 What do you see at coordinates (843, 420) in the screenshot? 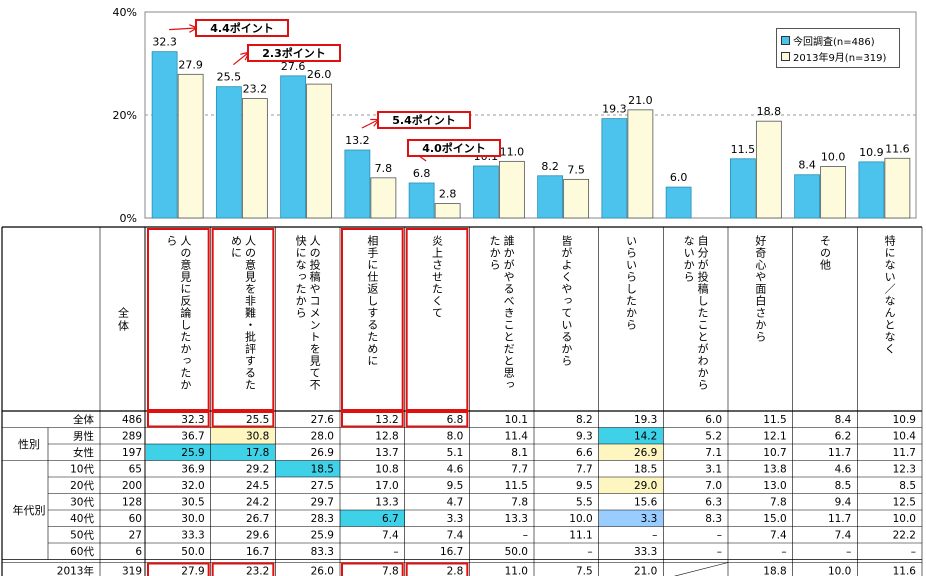
I see `table-cell: 8.4` at bounding box center [843, 420].